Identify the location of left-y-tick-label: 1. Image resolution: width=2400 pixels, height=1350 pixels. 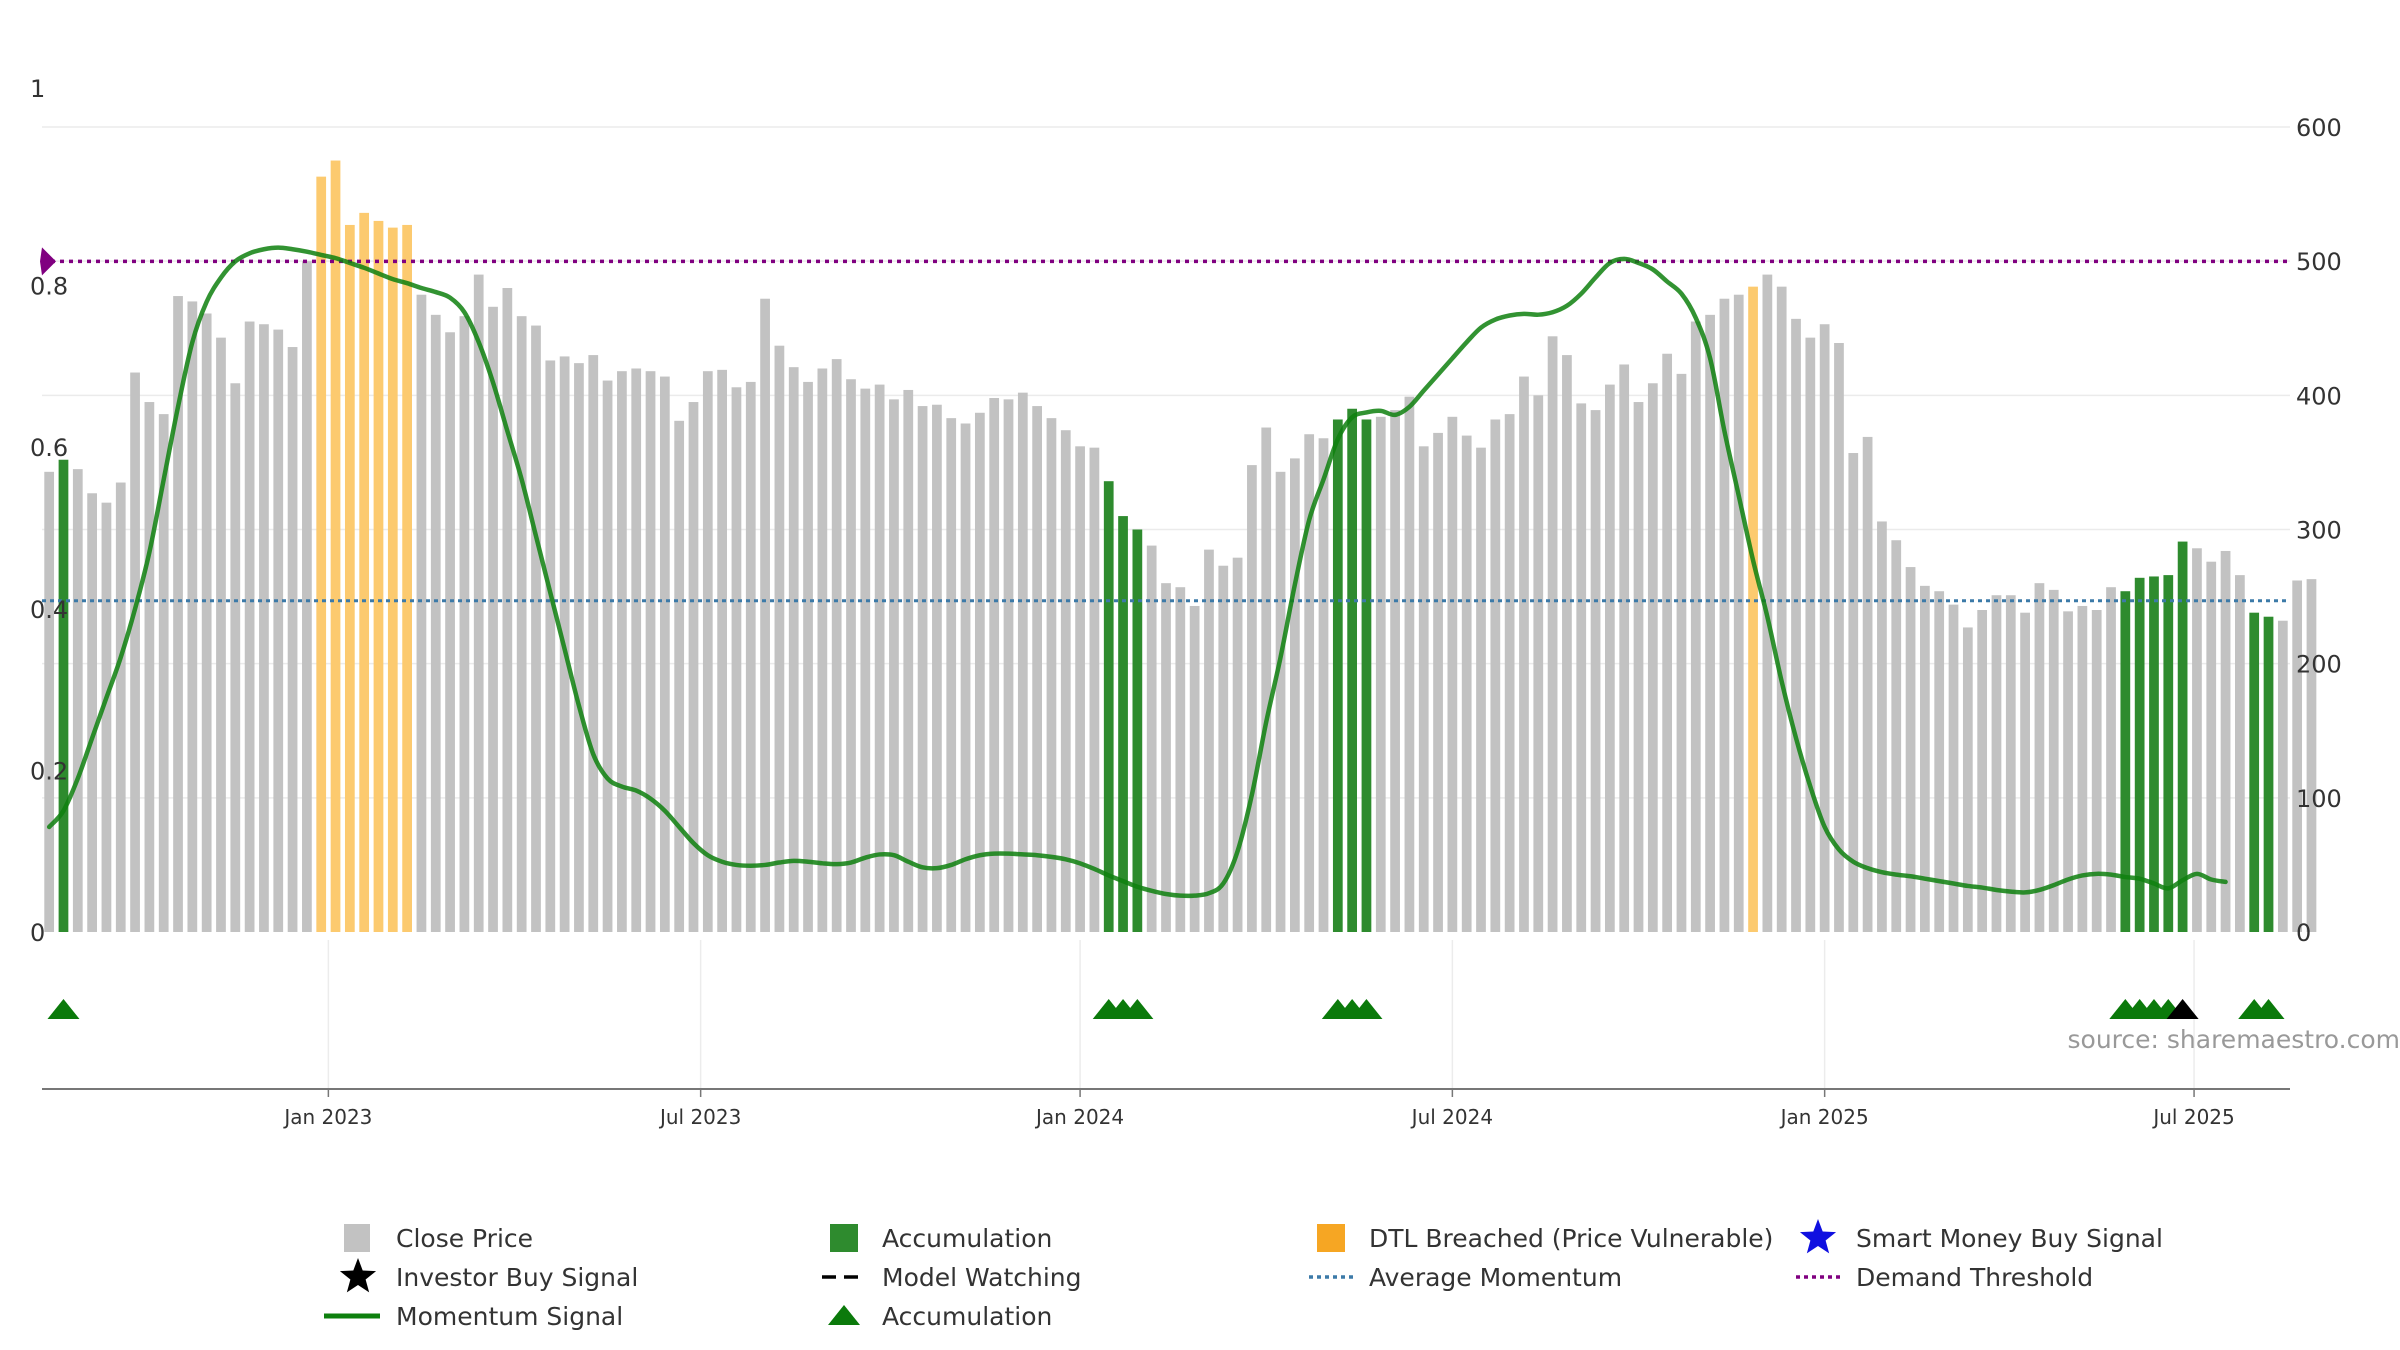
(37, 89).